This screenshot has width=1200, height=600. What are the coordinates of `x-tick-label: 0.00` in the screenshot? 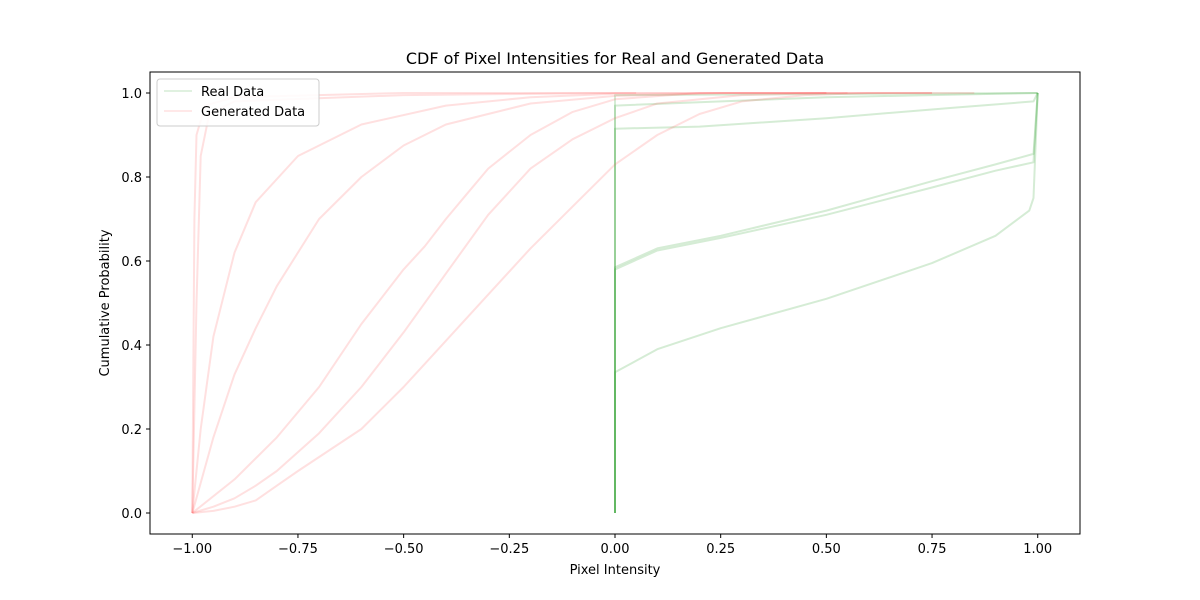 It's located at (615, 549).